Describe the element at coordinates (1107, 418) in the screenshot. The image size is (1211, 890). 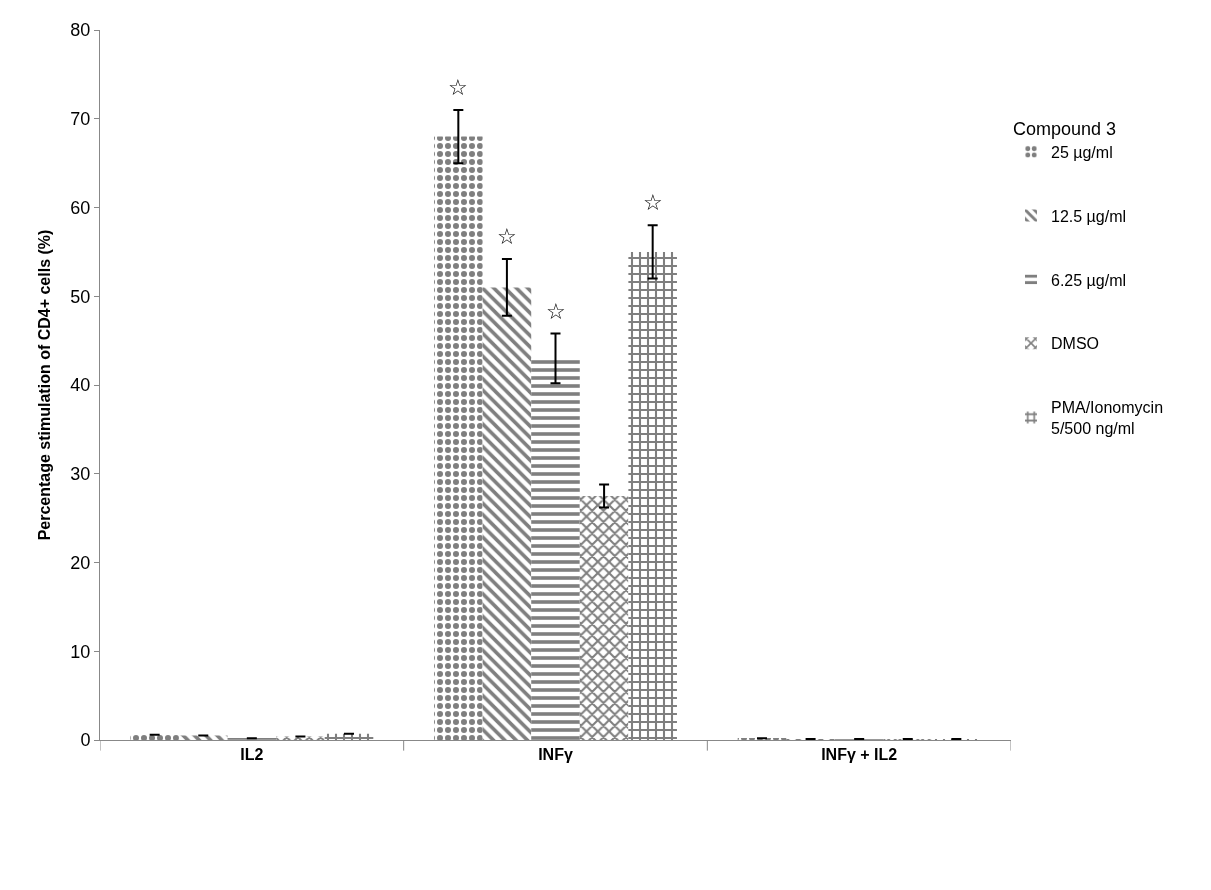
I see `text: PMA/Ionomycin 5/500 ng/ml` at that location.